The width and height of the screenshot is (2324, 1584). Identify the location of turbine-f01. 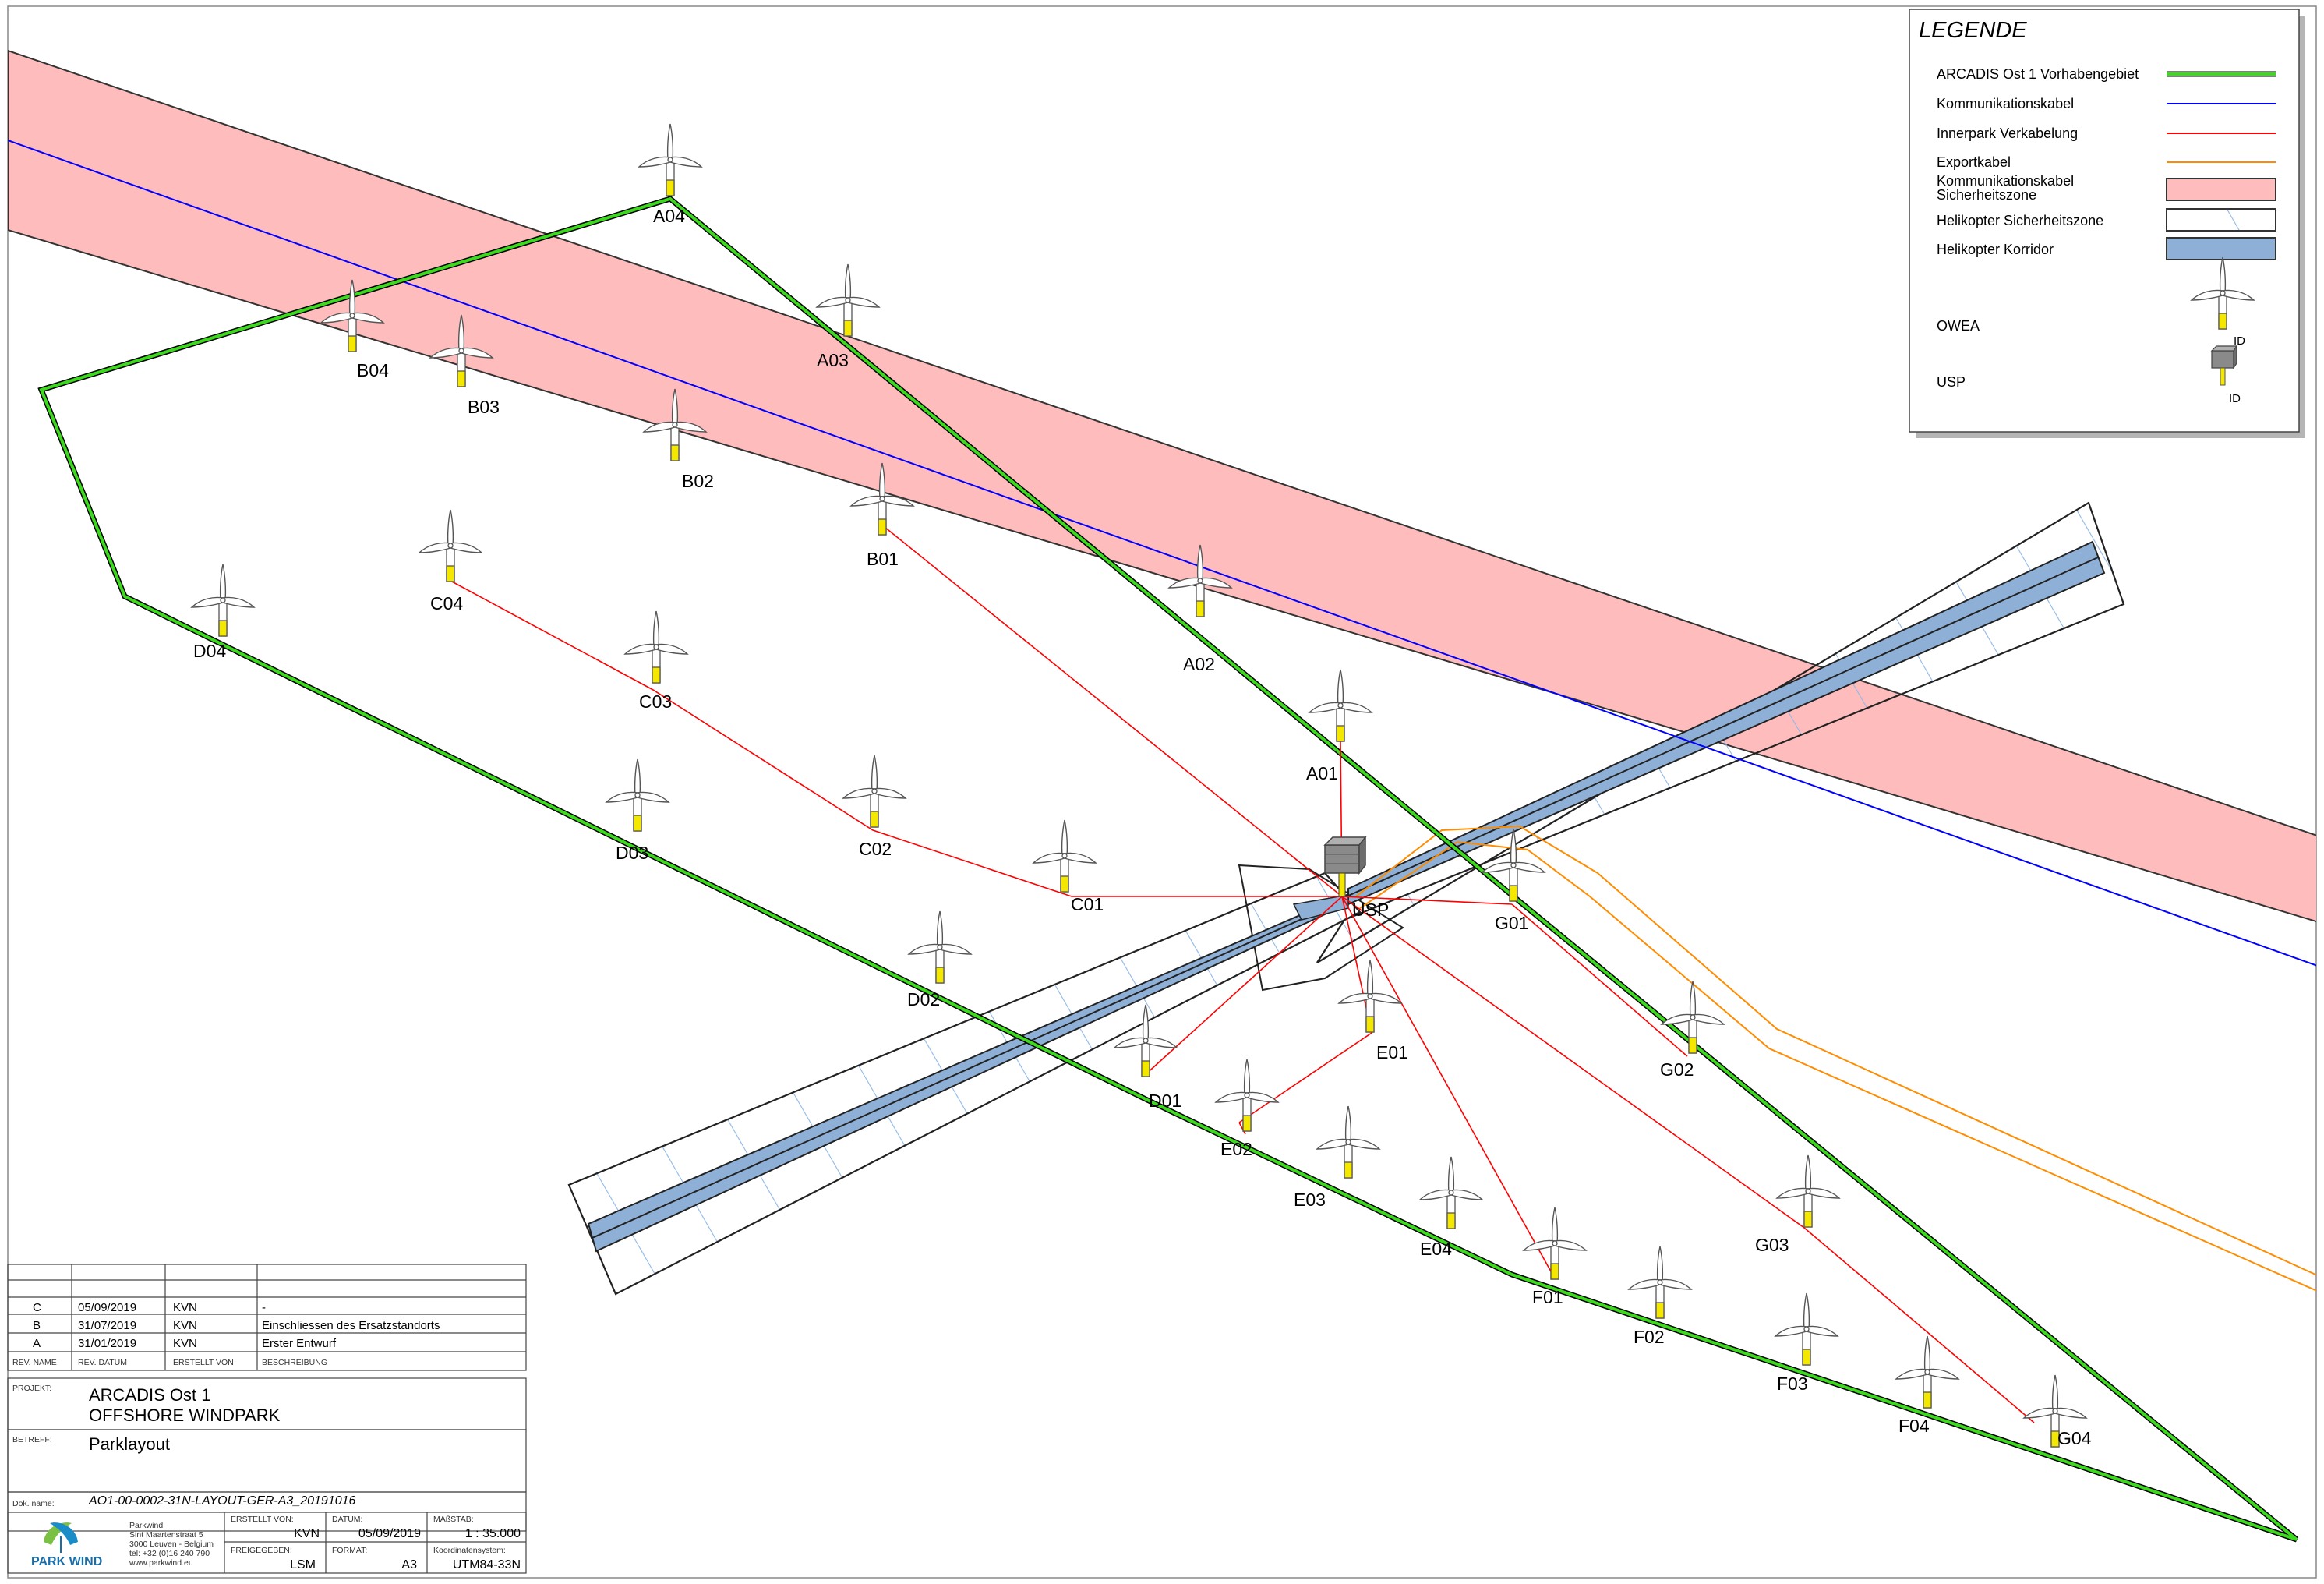
(1555, 1243).